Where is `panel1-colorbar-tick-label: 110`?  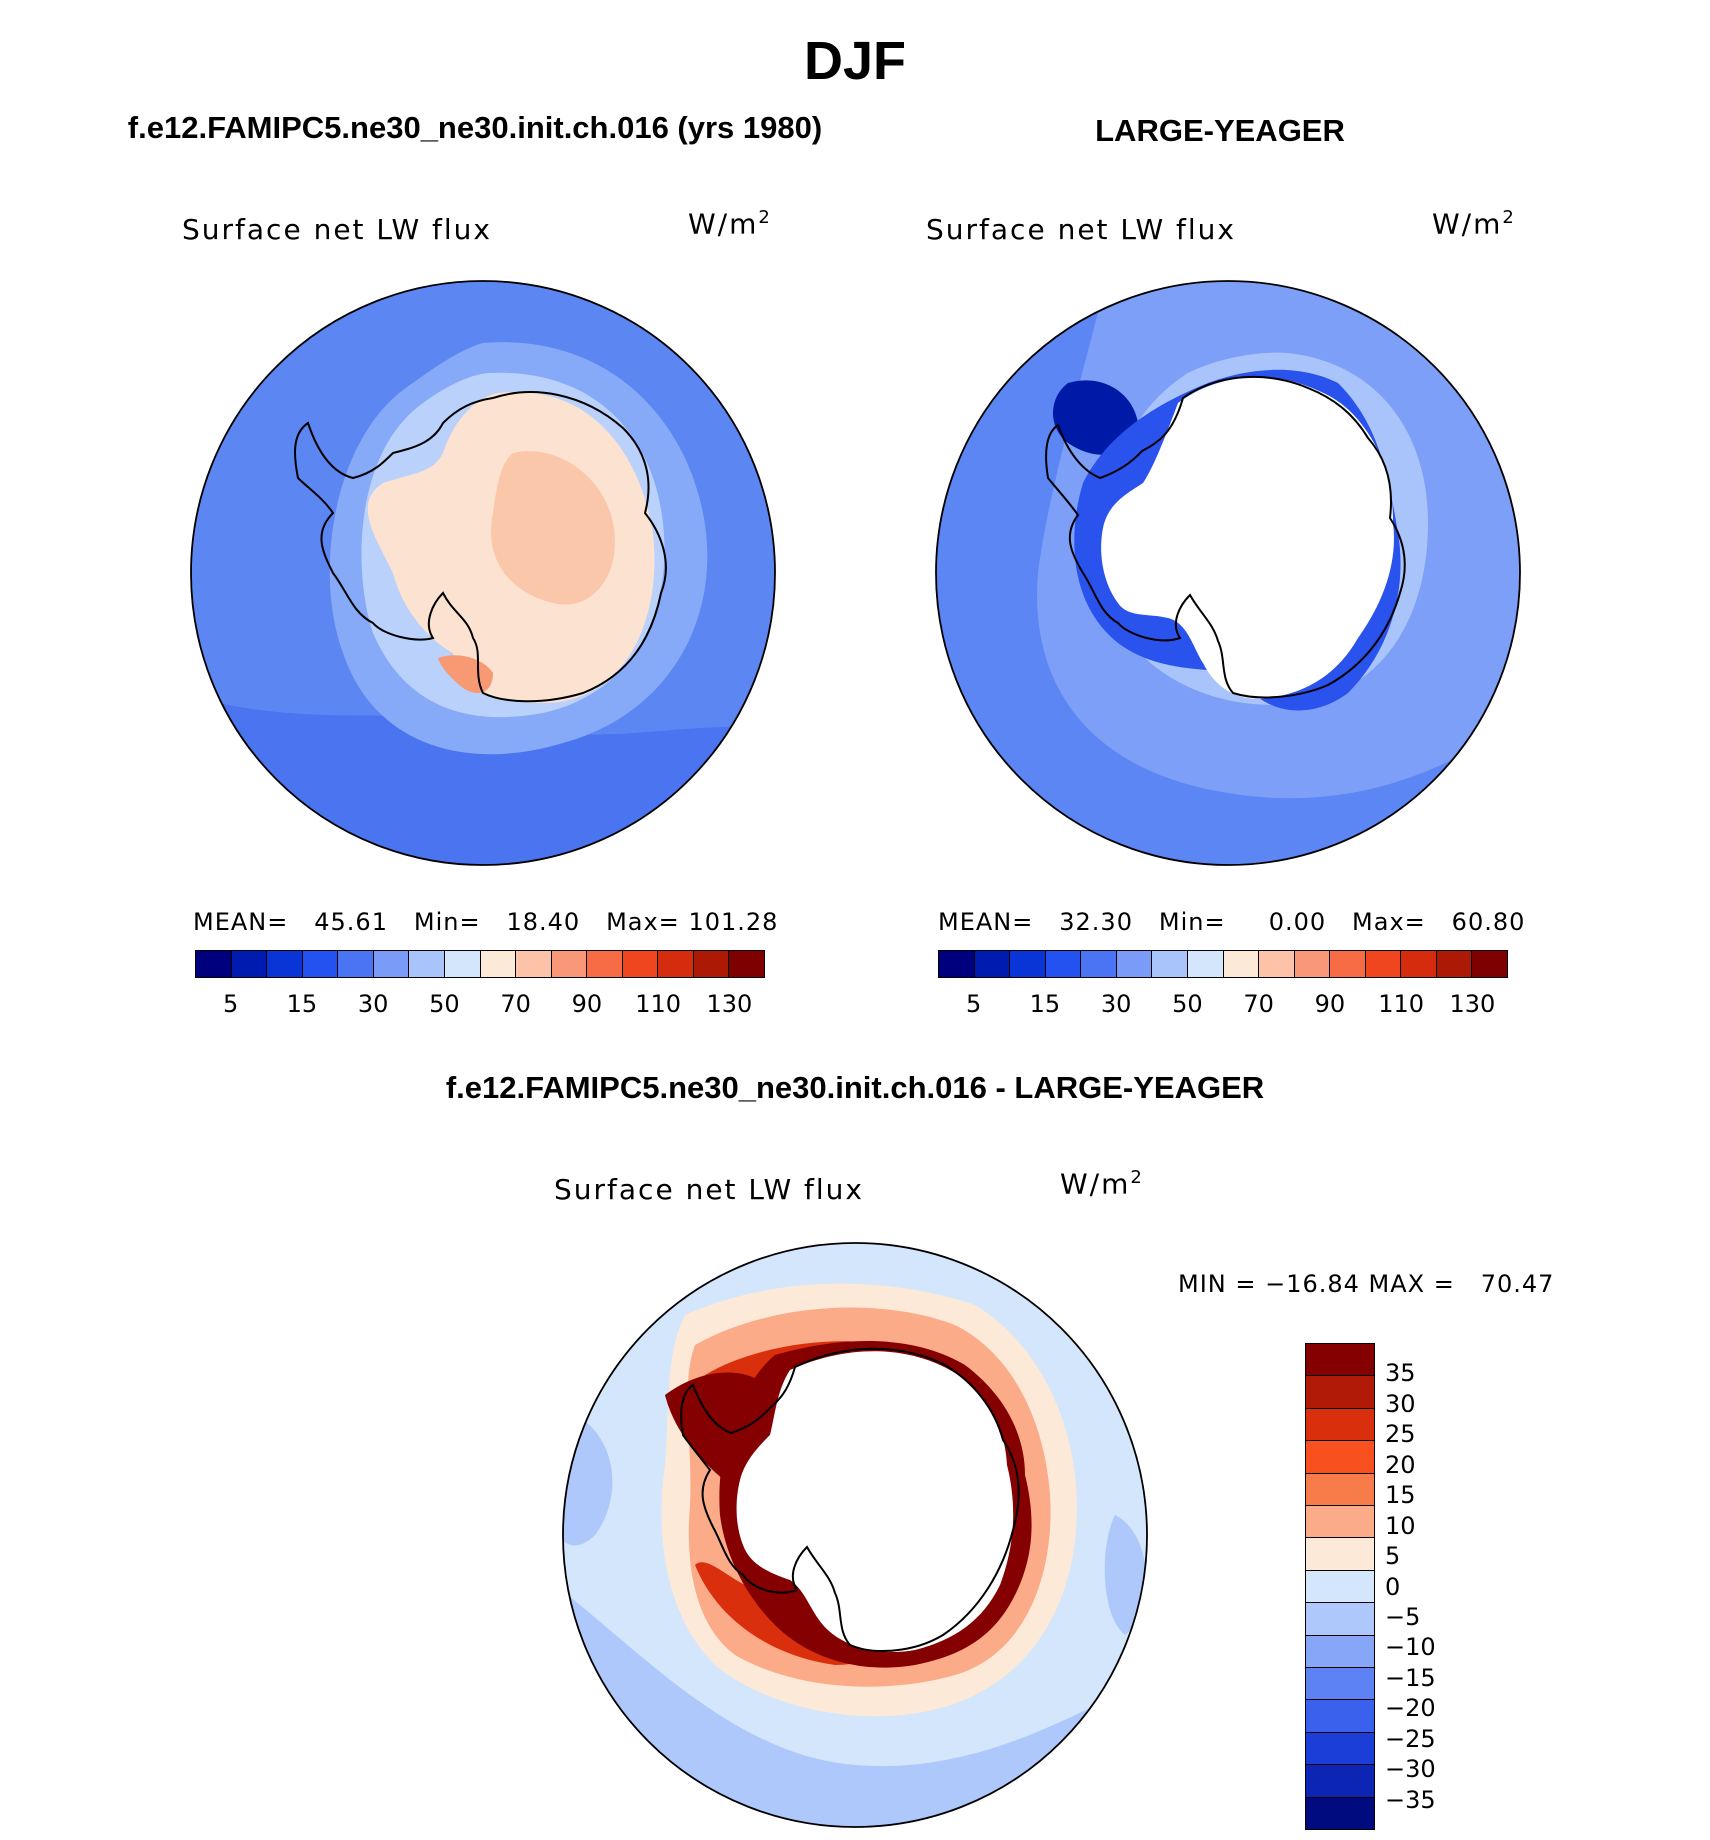
panel1-colorbar-tick-label: 110 is located at coordinates (658, 1004).